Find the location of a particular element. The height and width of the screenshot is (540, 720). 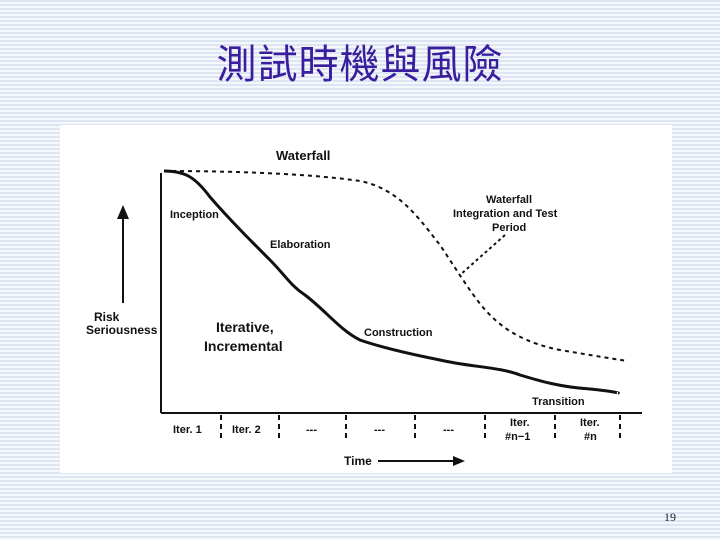

transition-label: Transition is located at coordinates (558, 402).